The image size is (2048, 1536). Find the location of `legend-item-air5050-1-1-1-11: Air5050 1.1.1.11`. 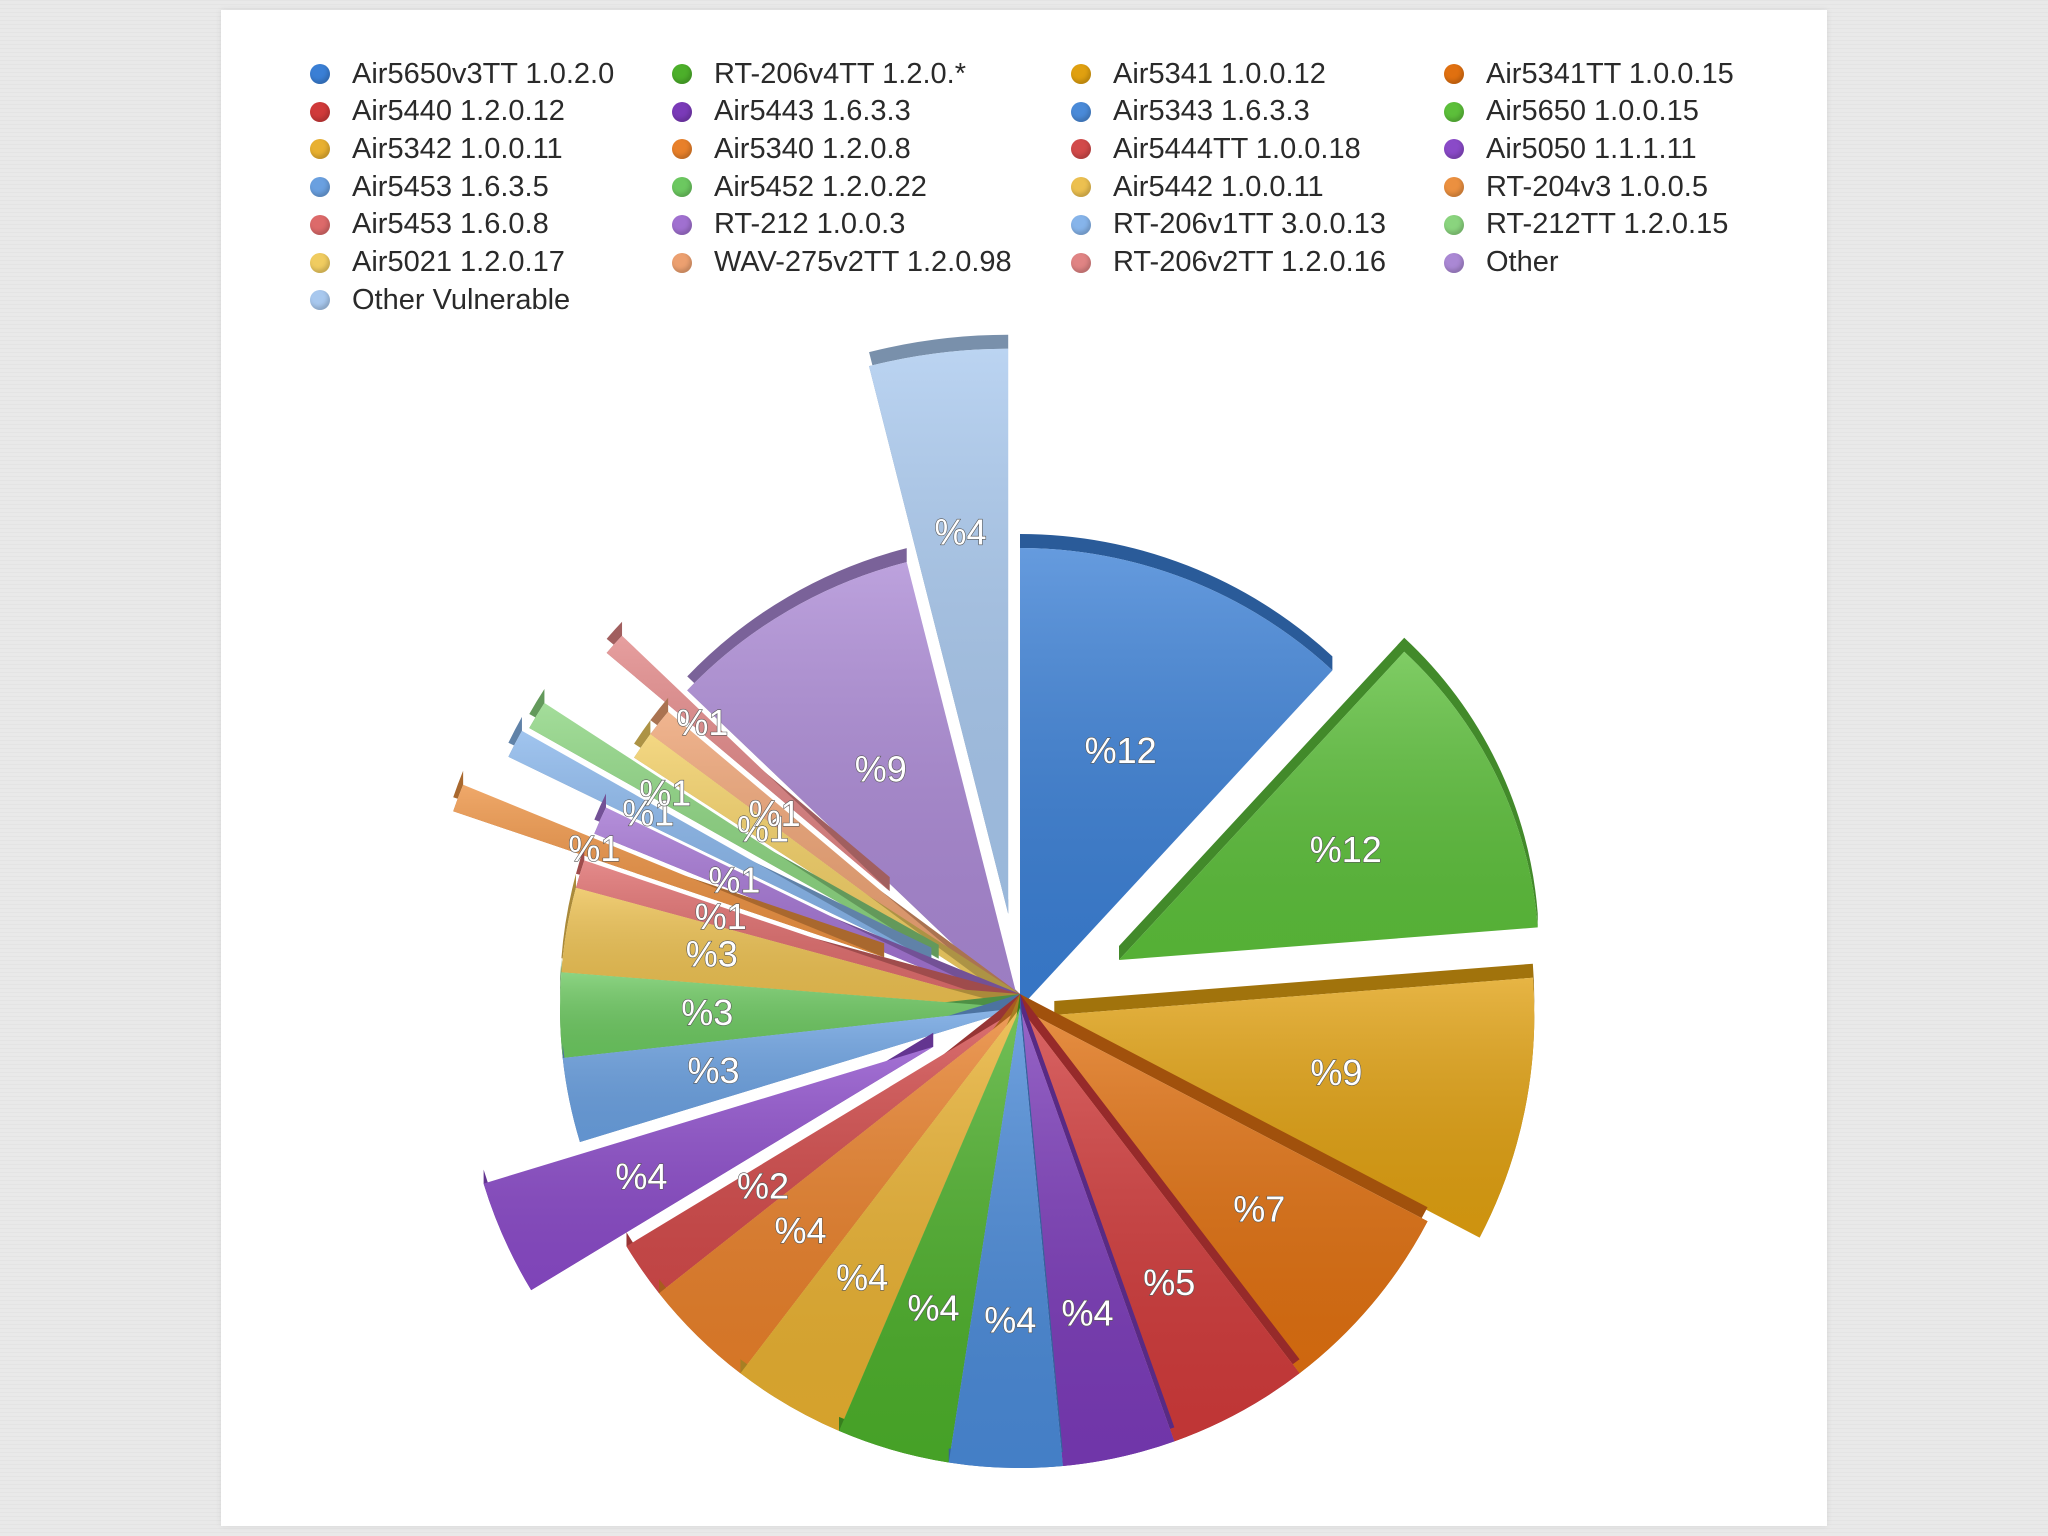

legend-item-air5050-1-1-1-11: Air5050 1.1.1.11 is located at coordinates (1570, 149).